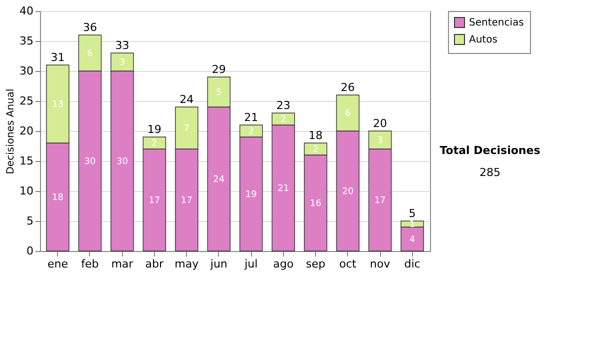  What do you see at coordinates (11, 131) in the screenshot?
I see `y-axis-title: Decisiones Anual` at bounding box center [11, 131].